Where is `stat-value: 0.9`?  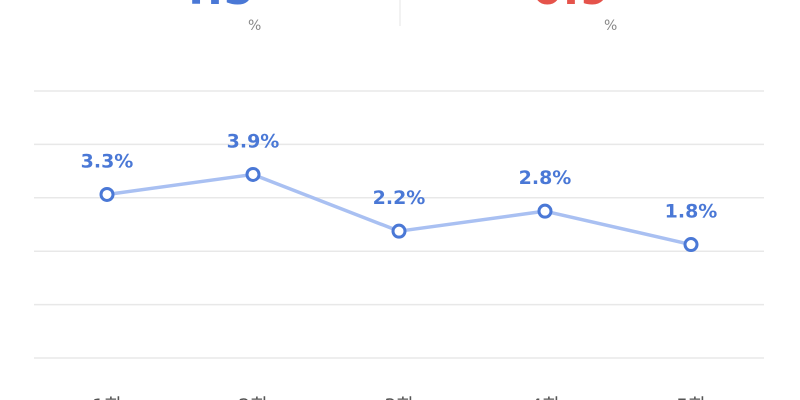 stat-value: 0.9 is located at coordinates (571, 7).